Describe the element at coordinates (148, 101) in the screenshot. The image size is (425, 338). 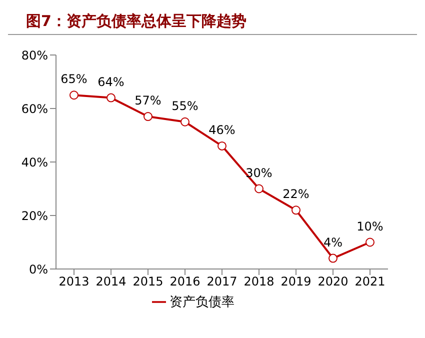
I see `data-label: 57%` at that location.